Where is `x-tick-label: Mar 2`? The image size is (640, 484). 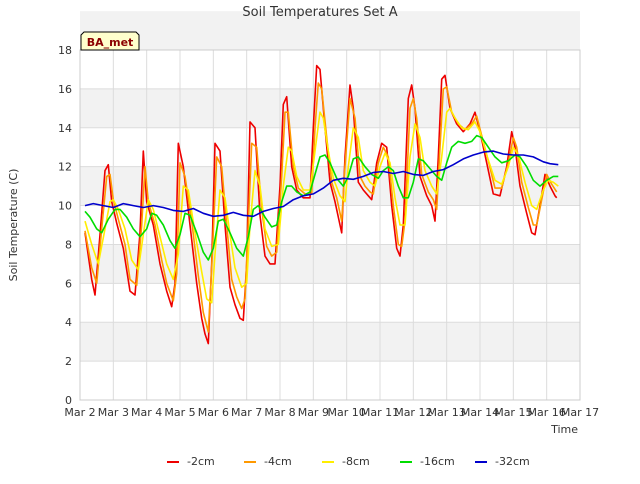
x-tick-label: Mar 2 is located at coordinates (79, 412).